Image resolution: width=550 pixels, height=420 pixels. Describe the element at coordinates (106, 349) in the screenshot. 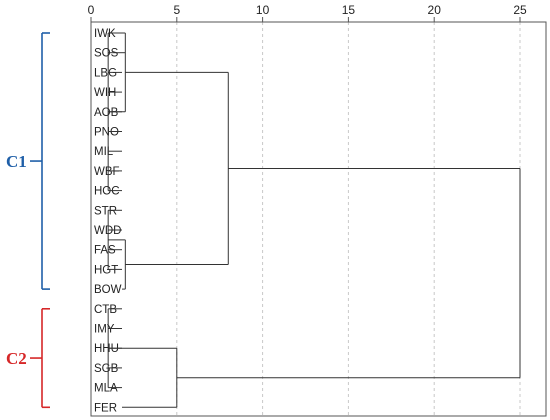

I see `leaf-label: HHU` at that location.